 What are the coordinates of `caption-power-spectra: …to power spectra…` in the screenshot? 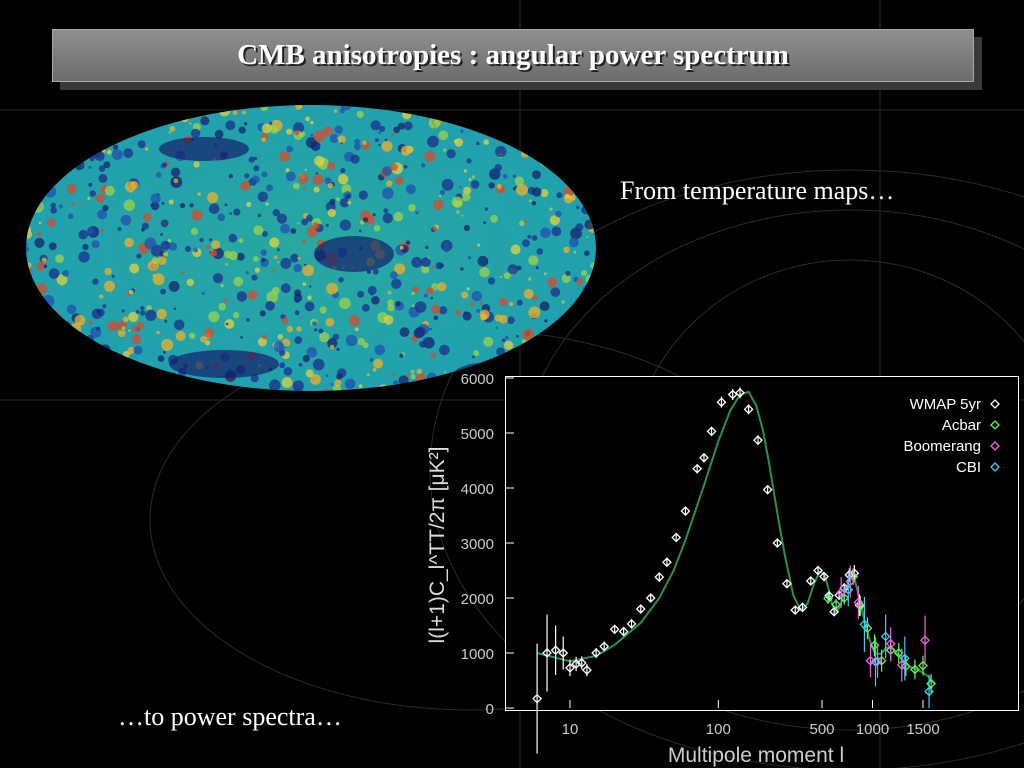 It's located at (230, 716).